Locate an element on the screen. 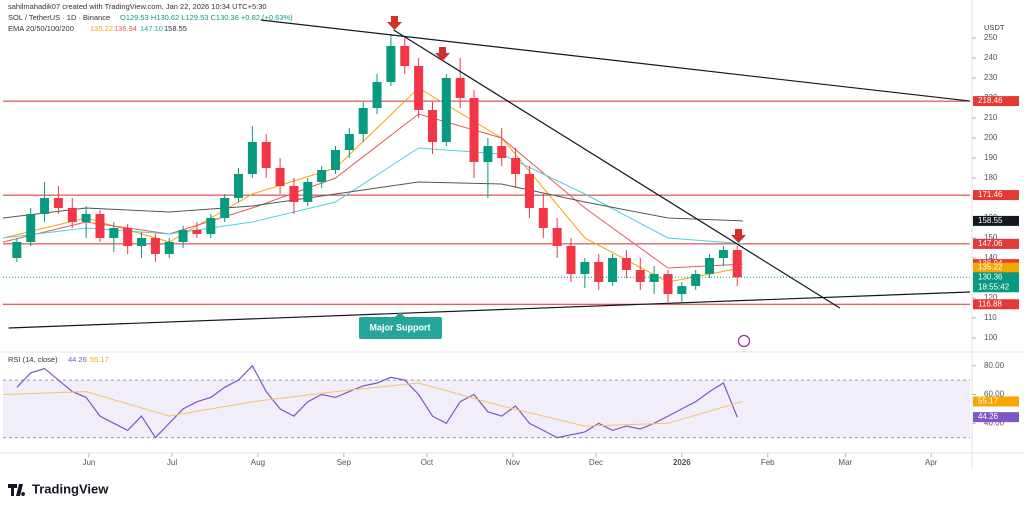 This screenshot has height=509, width=1024. x-tick-label: Nov is located at coordinates (513, 462).